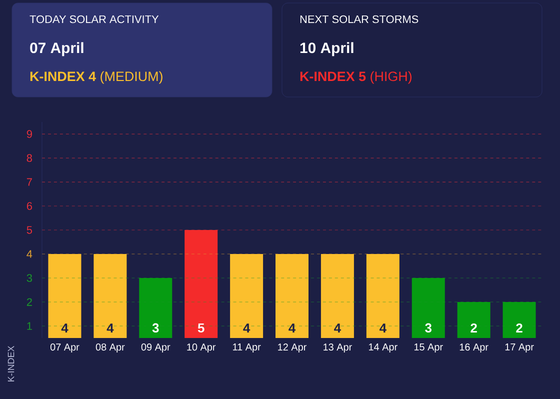  I want to click on x-tick-label: 13 Apr, so click(338, 348).